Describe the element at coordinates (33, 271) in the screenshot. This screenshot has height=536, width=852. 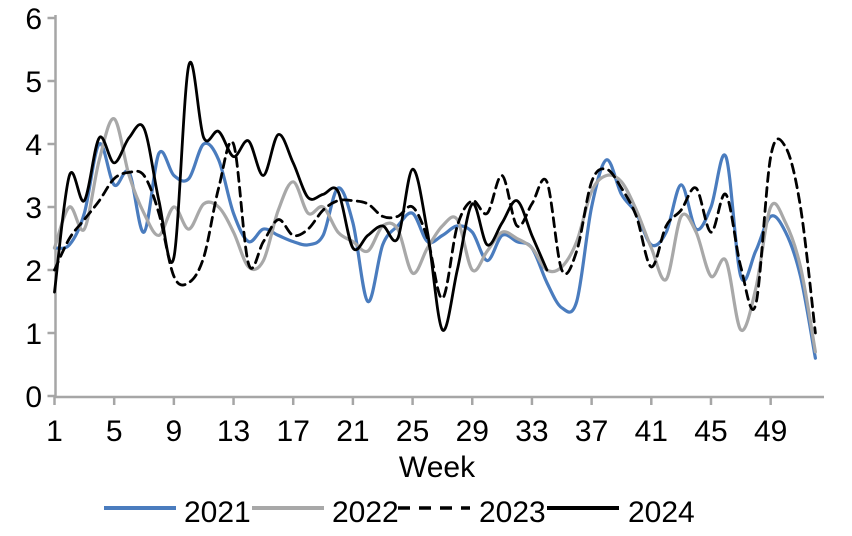
I see `y-tick-label: 2` at that location.